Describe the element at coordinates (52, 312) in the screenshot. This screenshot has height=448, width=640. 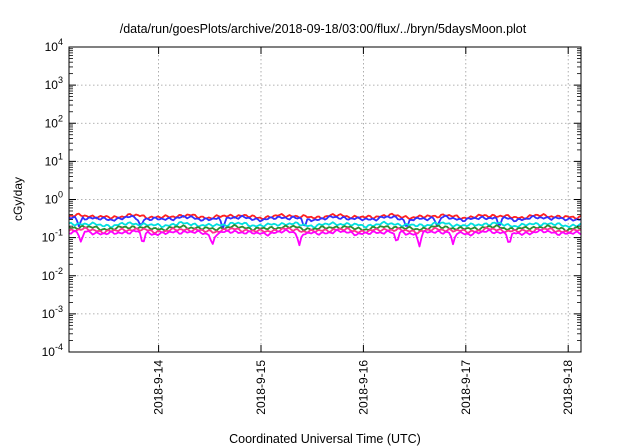
I see `y-tick-label: 10⁻³` at that location.